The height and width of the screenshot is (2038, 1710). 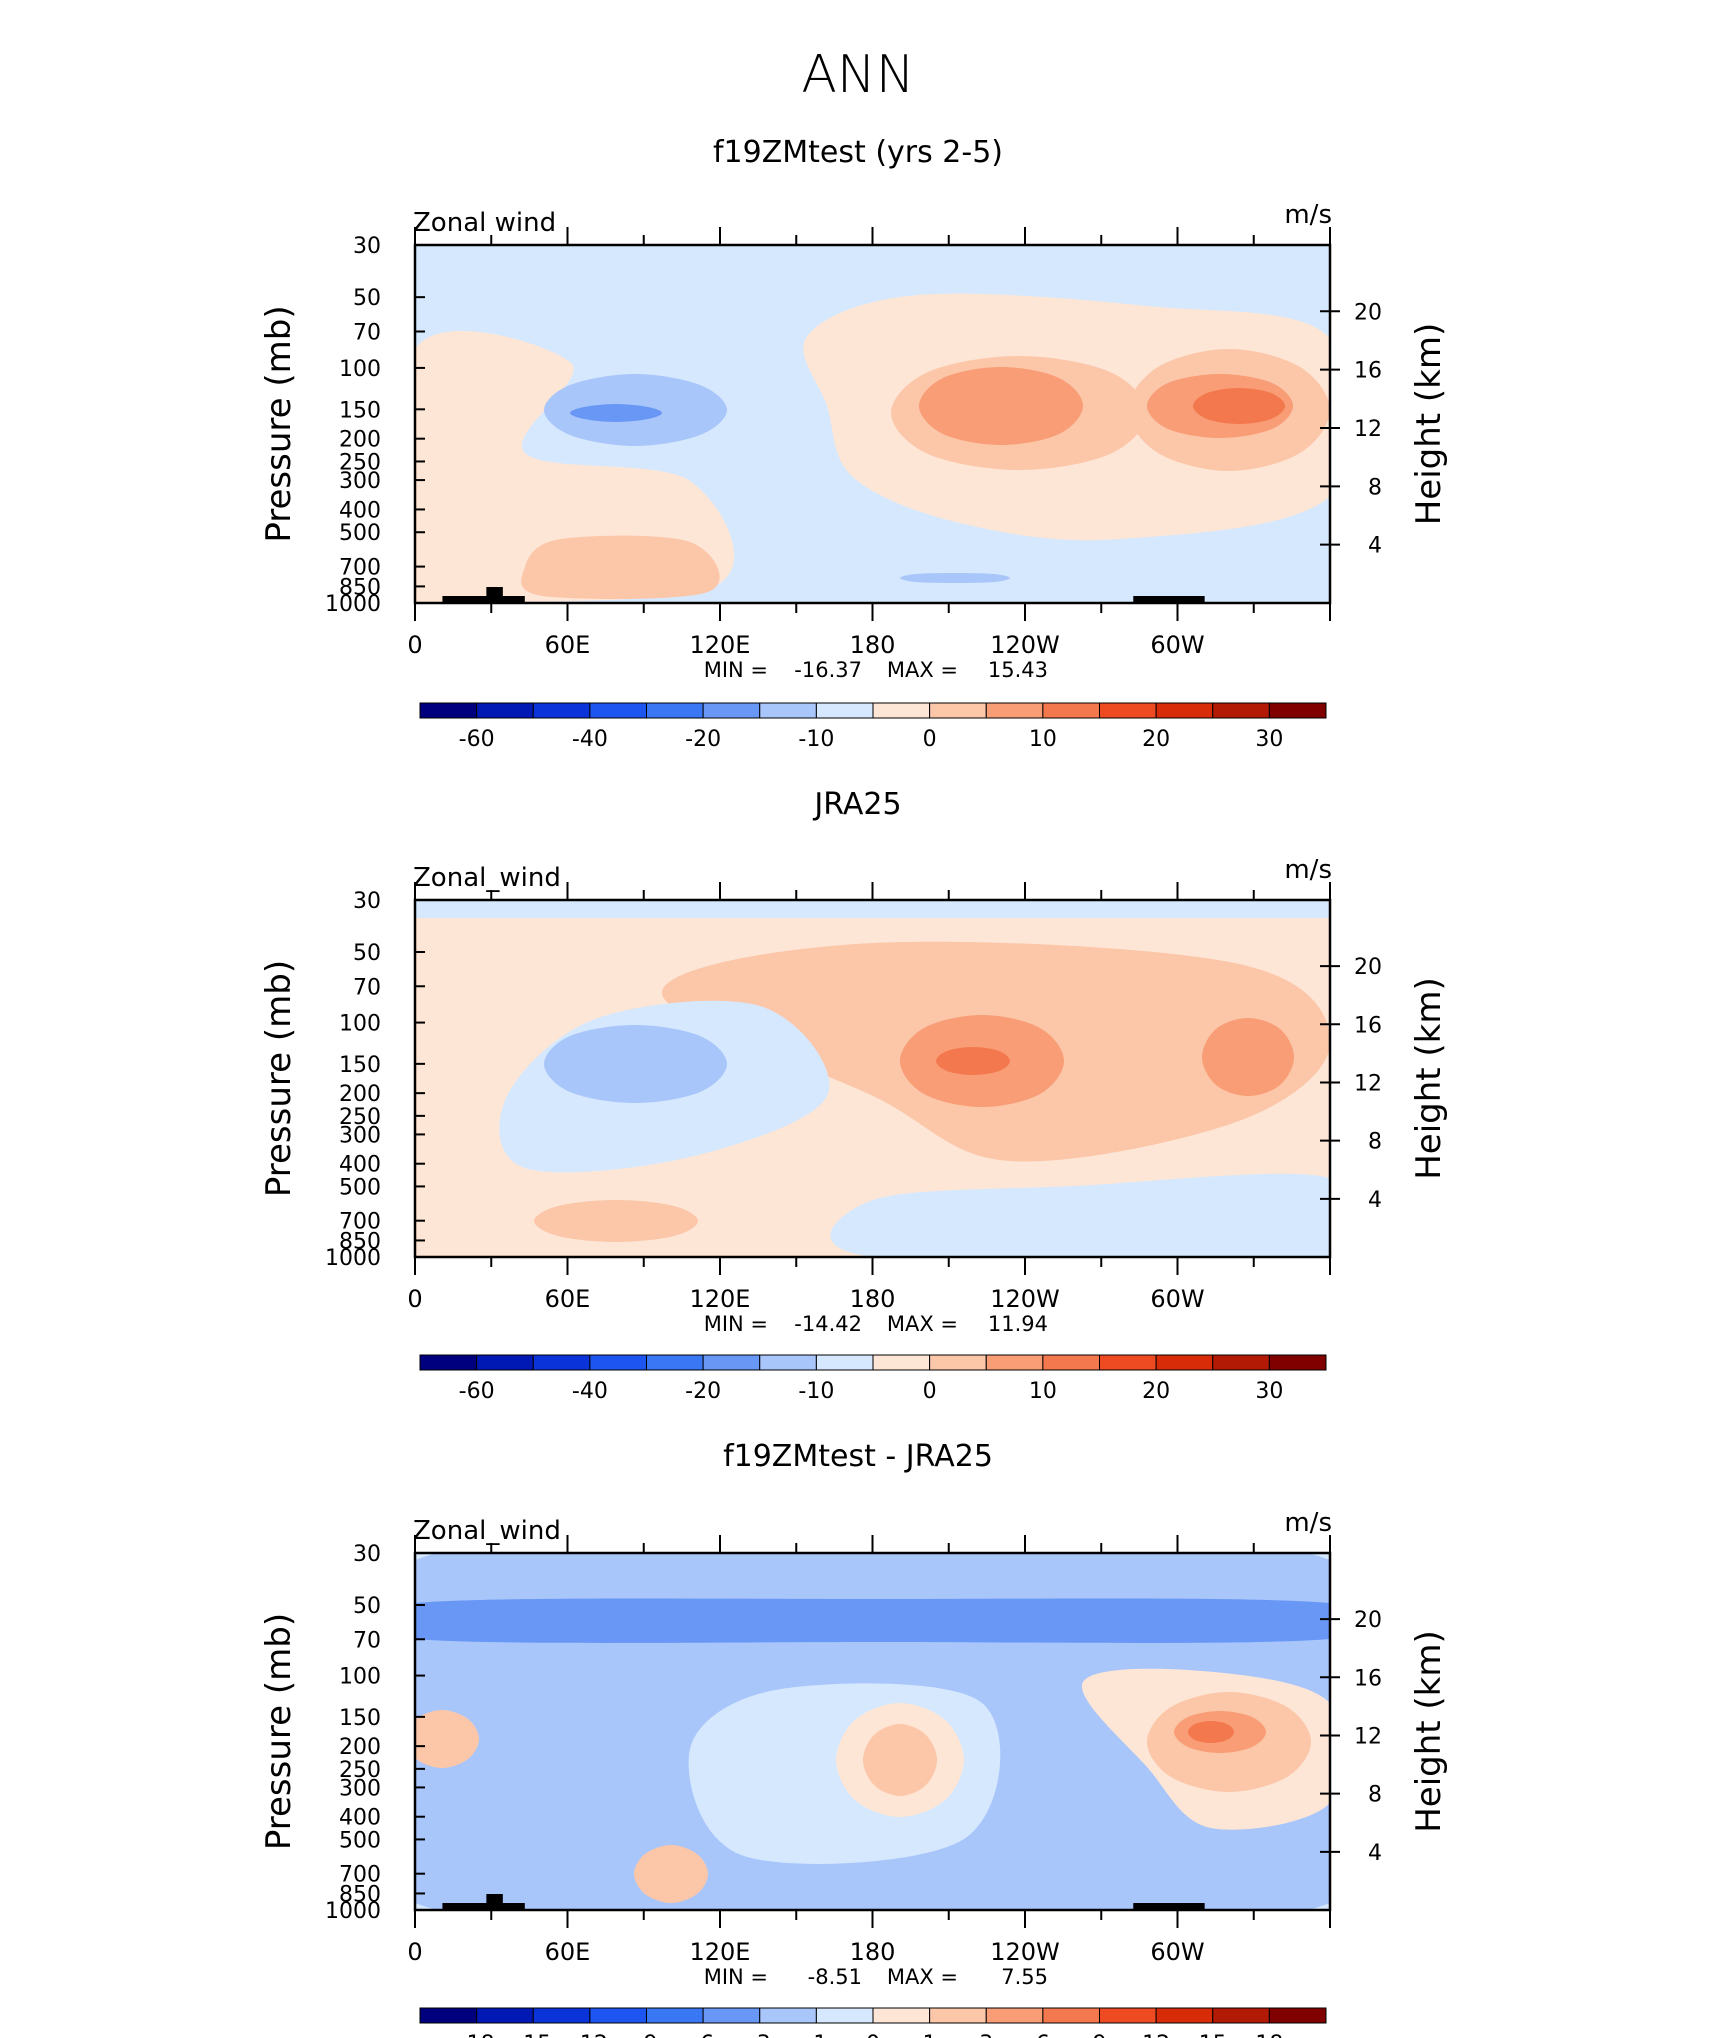 What do you see at coordinates (414, 645) in the screenshot?
I see `x-tick-label: 0` at bounding box center [414, 645].